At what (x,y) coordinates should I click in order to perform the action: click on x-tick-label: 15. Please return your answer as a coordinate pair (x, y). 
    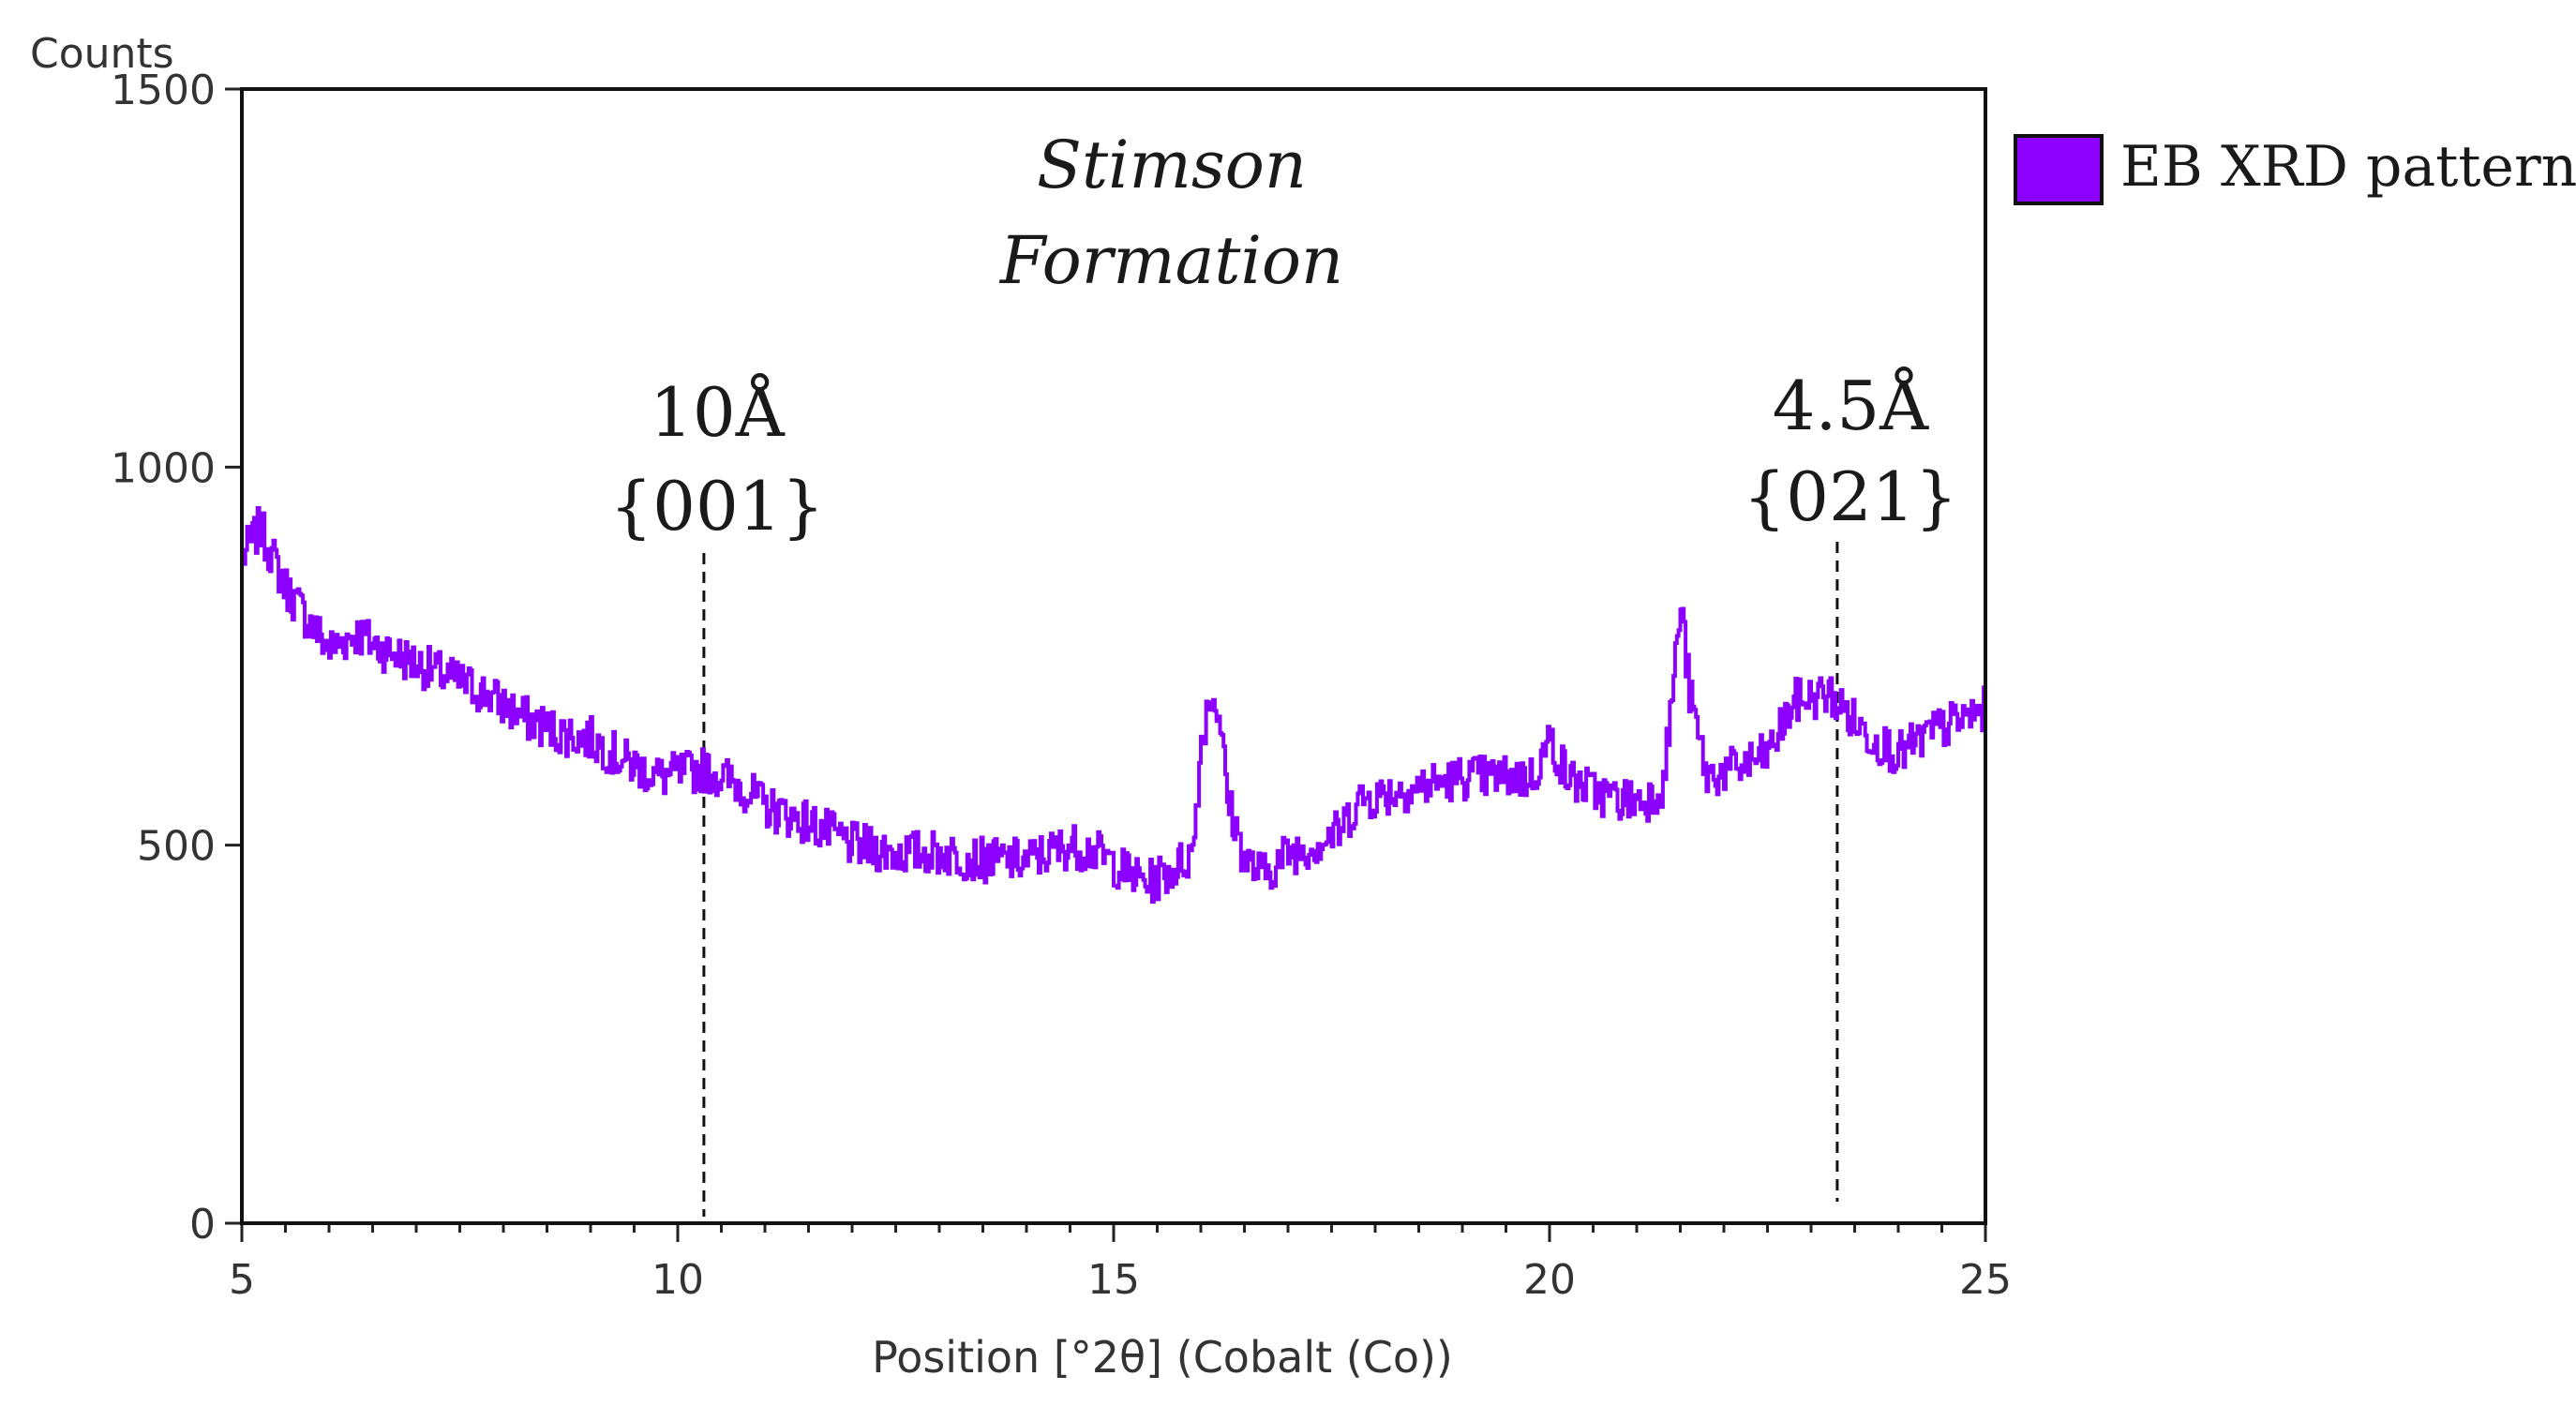
    Looking at the image, I should click on (1114, 1280).